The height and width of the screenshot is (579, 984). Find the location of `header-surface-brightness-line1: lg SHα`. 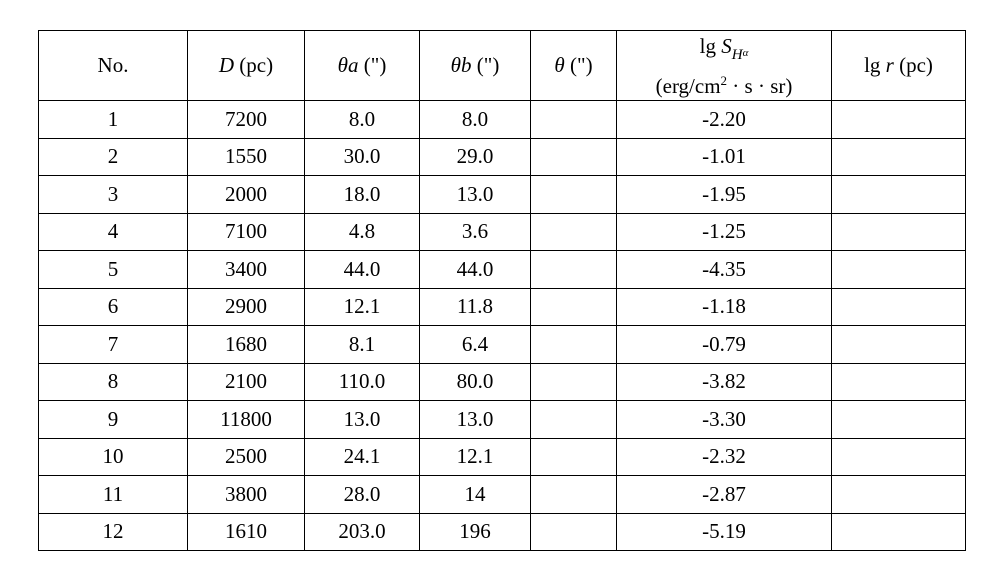

header-surface-brightness-line1: lg SHα is located at coordinates (724, 50).